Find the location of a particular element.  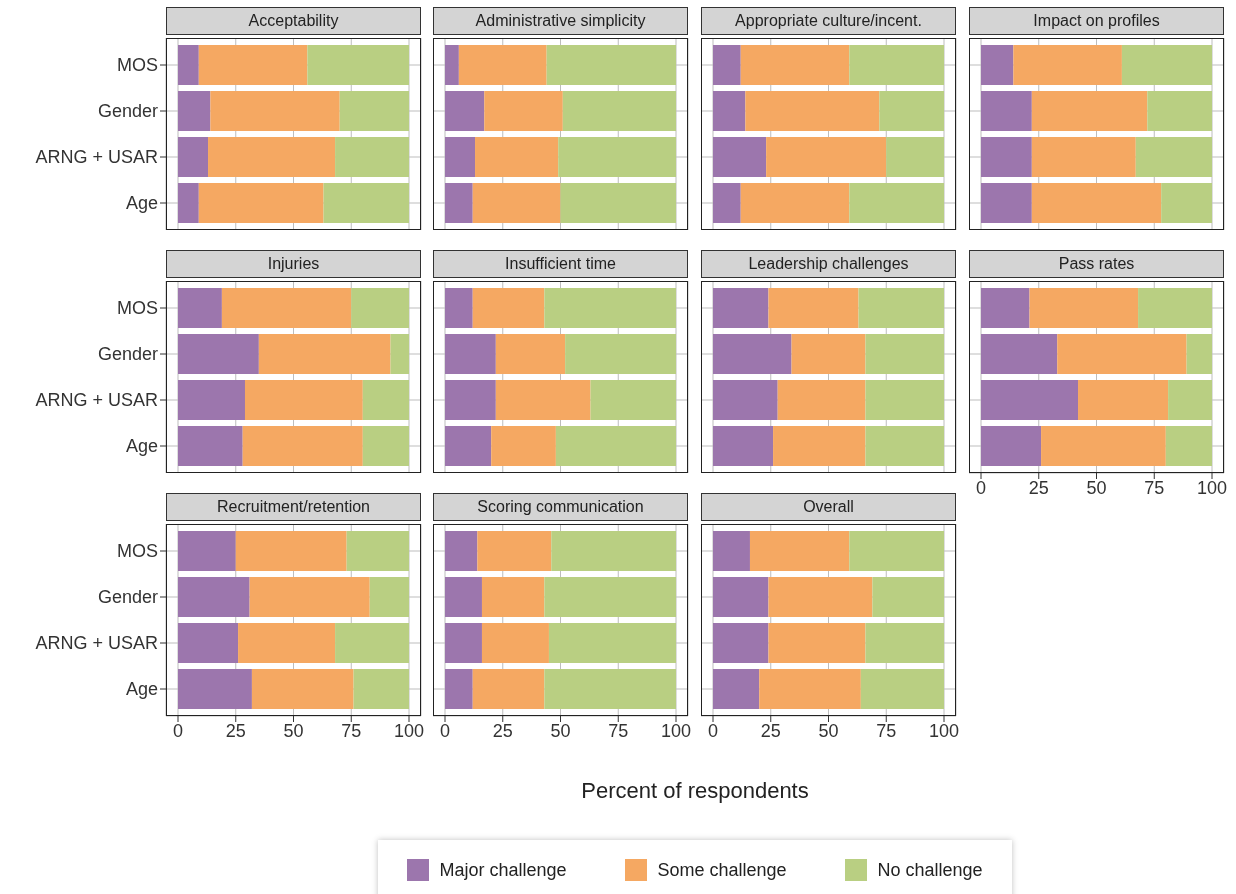

chart-title: Scoring communication is located at coordinates (560, 507).